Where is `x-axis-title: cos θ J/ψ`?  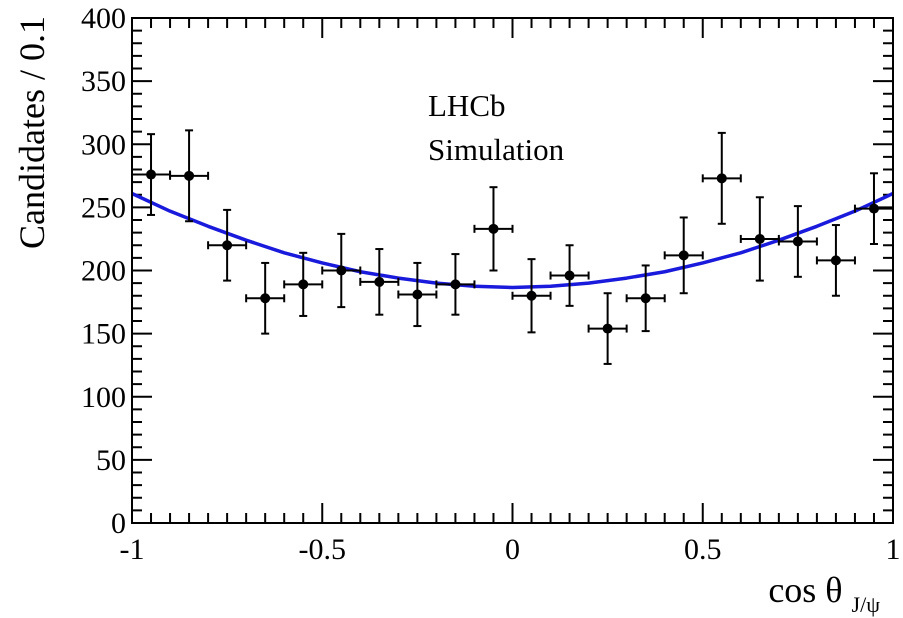 x-axis-title: cos θ J/ψ is located at coordinates (824, 593).